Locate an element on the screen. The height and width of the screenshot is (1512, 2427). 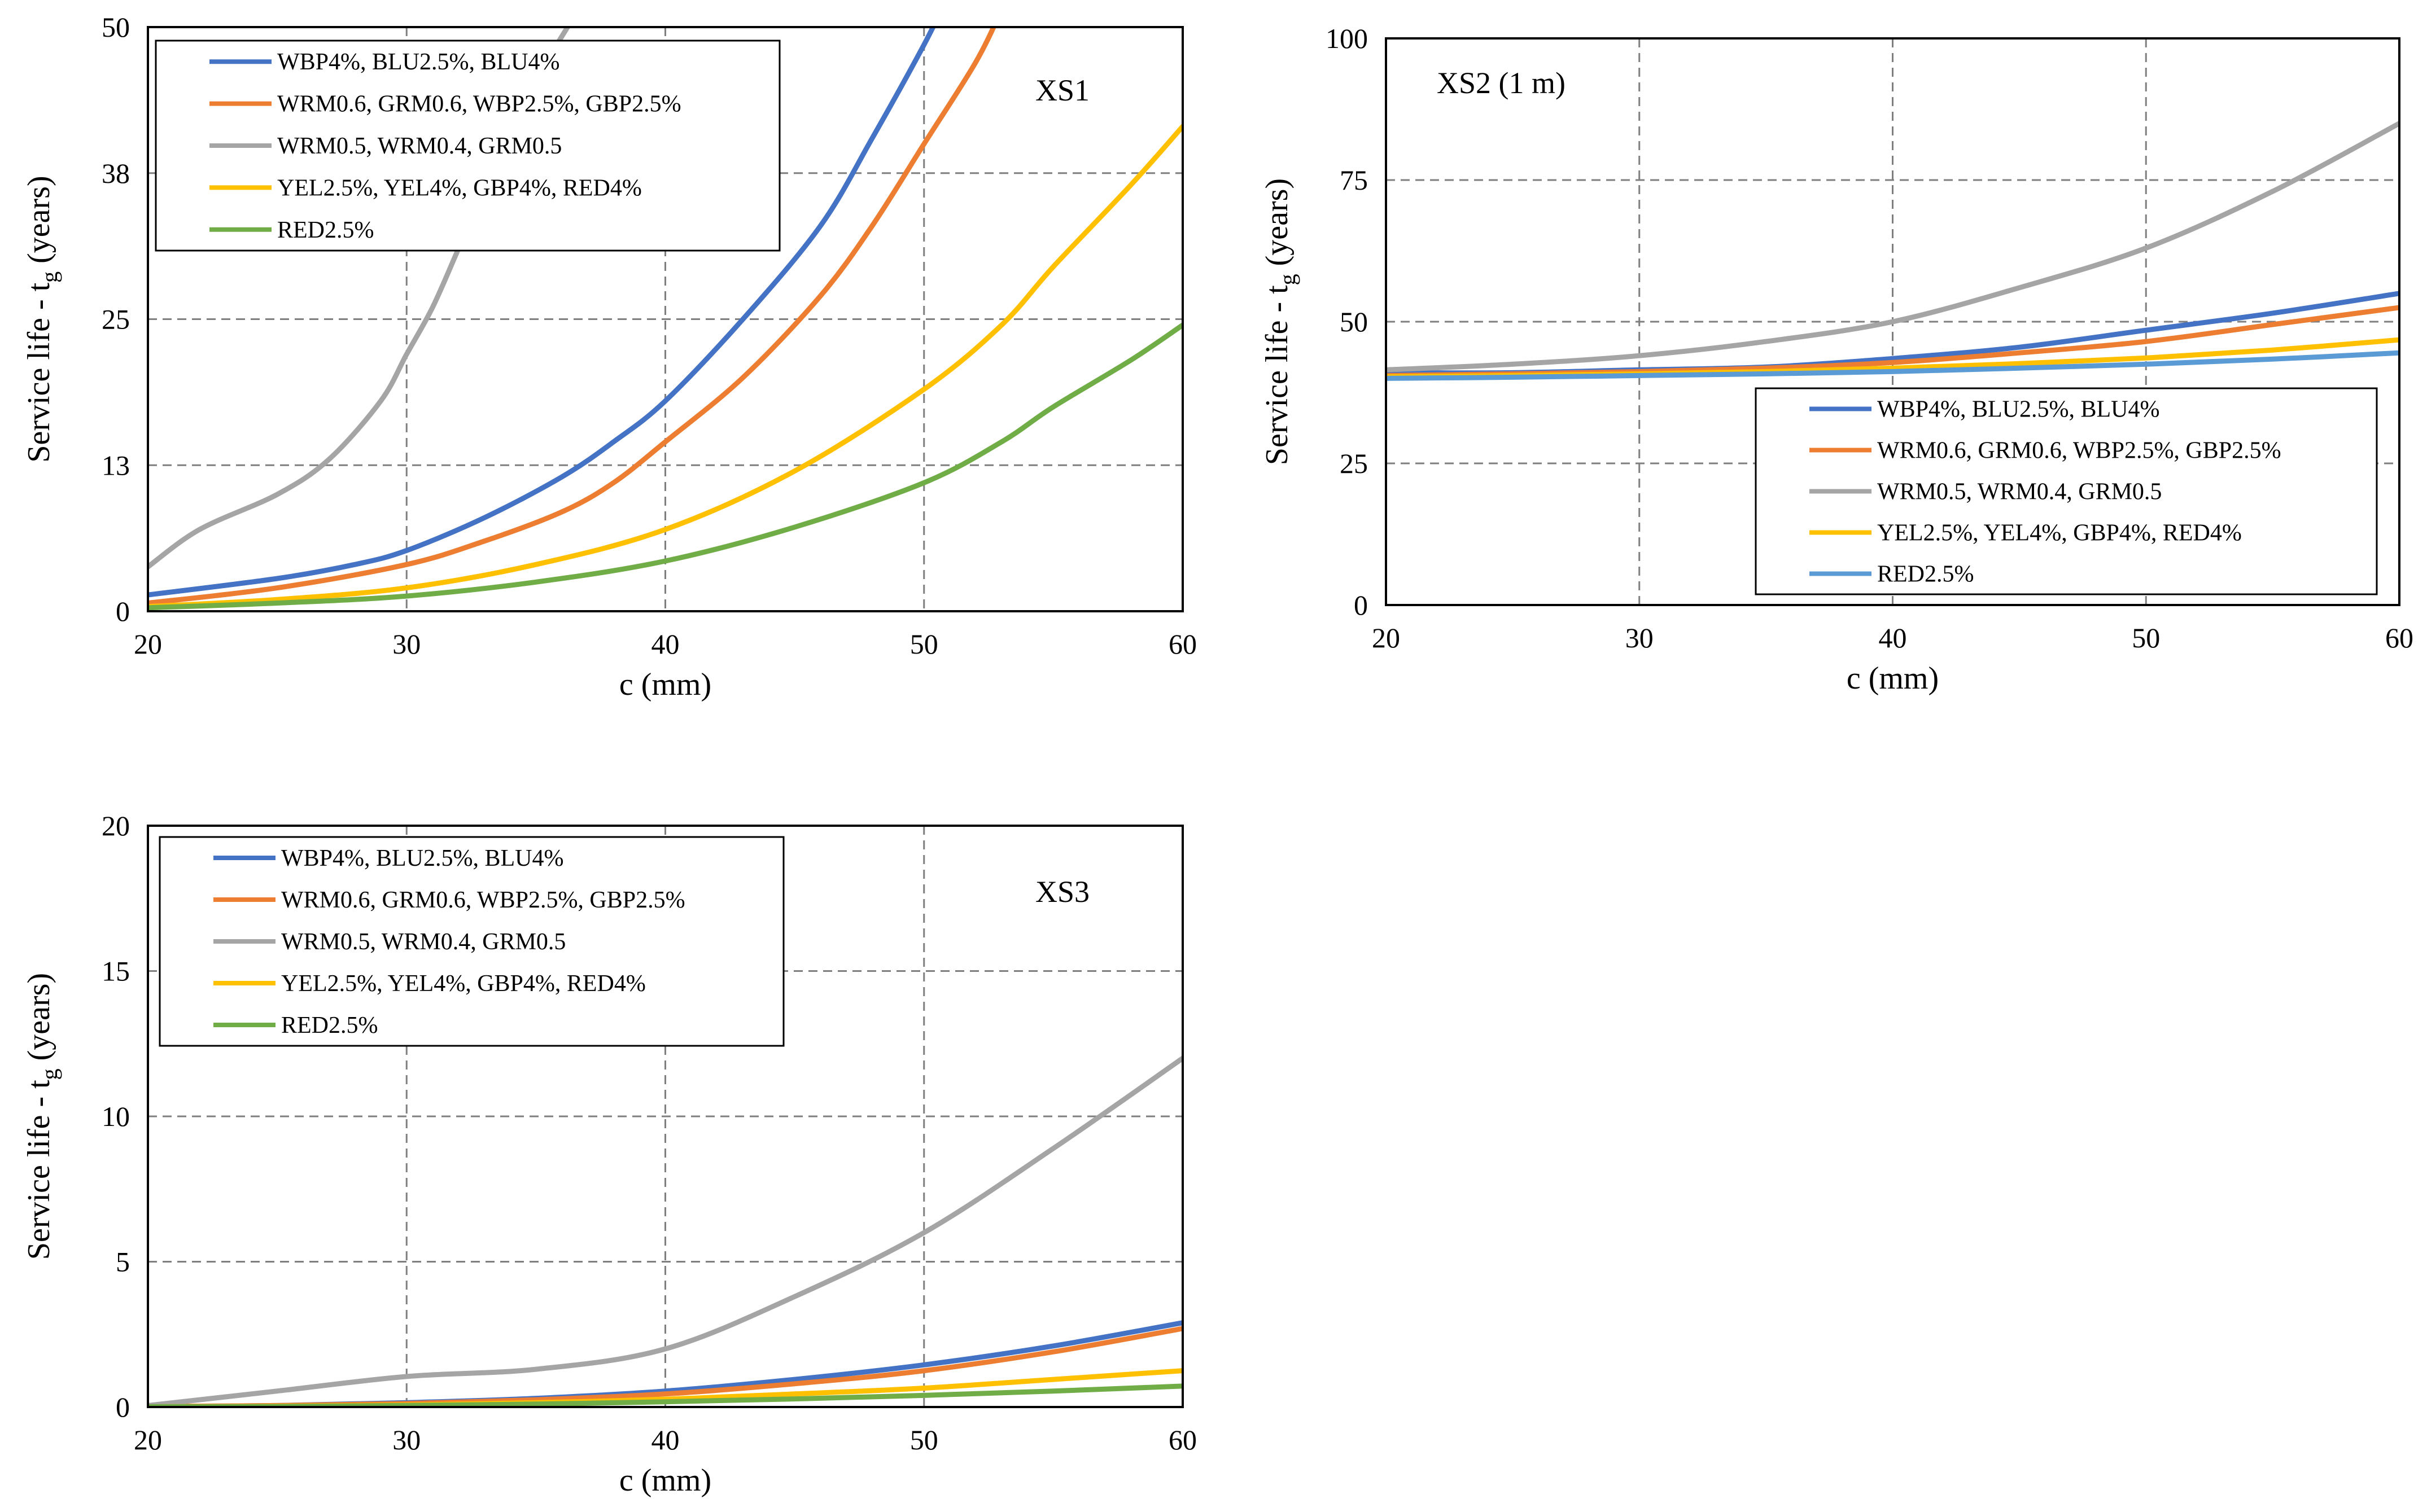
y-tick-label: 100 is located at coordinates (1347, 38).